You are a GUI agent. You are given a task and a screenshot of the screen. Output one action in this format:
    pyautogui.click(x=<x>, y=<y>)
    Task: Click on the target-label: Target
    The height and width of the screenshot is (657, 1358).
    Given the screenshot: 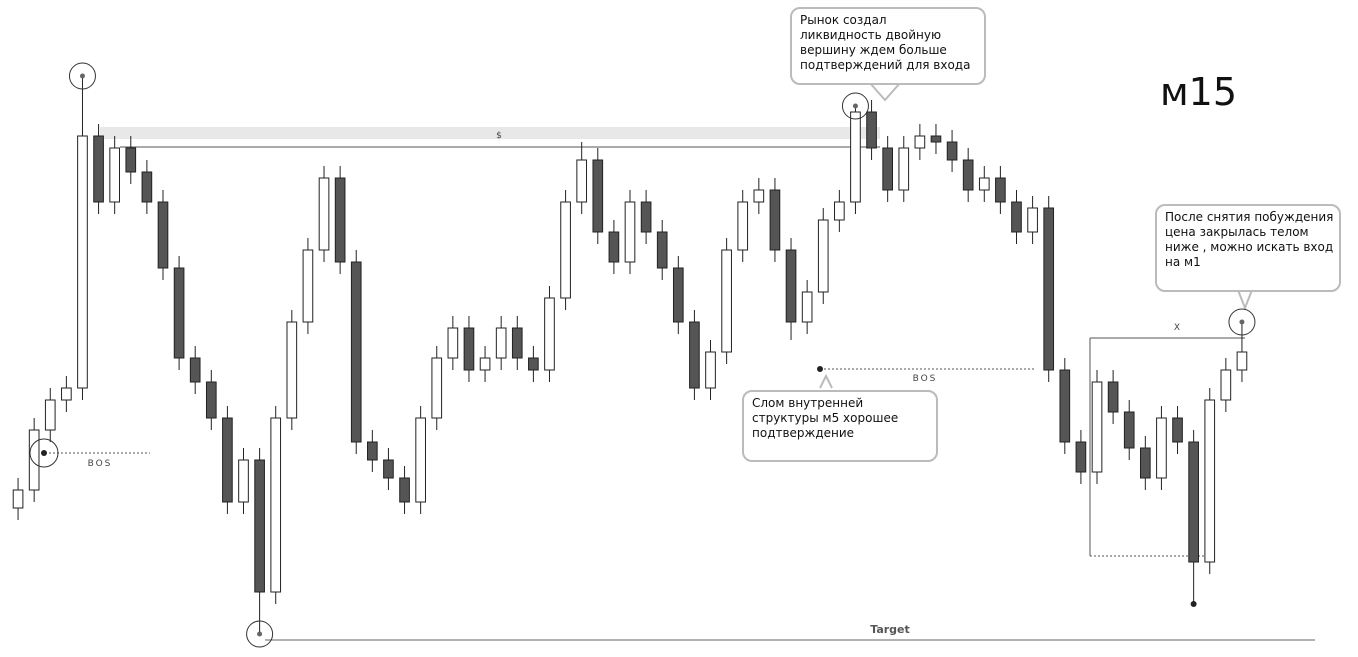 What is the action you would take?
    pyautogui.click(x=890, y=629)
    